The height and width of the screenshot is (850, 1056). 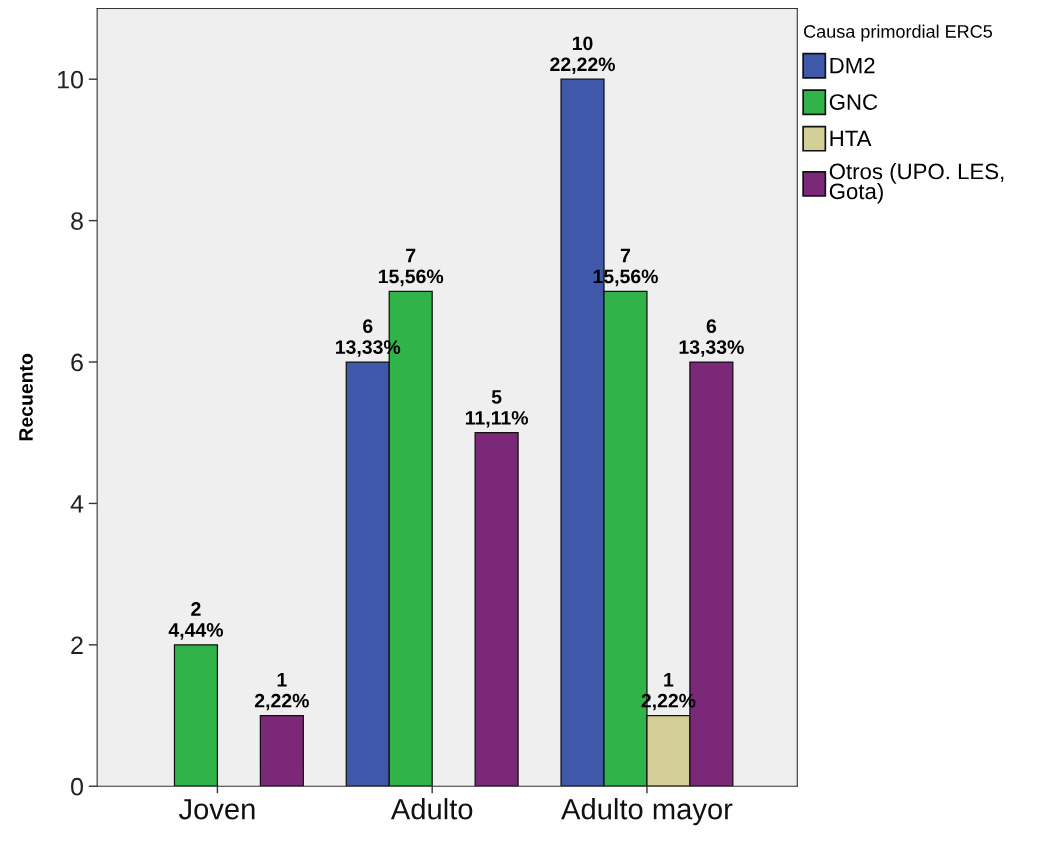 I want to click on legend-label: HTA, so click(x=851, y=138).